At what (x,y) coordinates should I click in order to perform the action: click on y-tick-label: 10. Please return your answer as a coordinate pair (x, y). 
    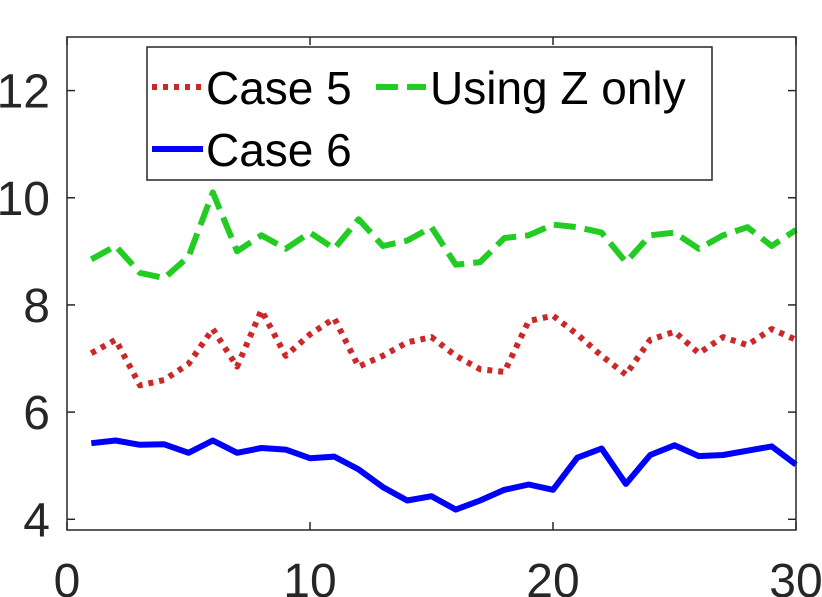
    Looking at the image, I should click on (25, 199).